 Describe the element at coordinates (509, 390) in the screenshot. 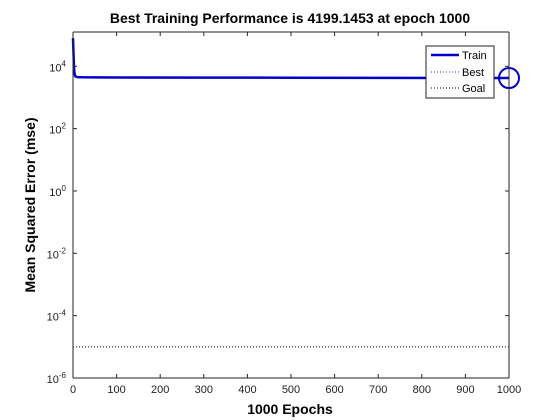

I see `x-tick-label: 1000` at that location.